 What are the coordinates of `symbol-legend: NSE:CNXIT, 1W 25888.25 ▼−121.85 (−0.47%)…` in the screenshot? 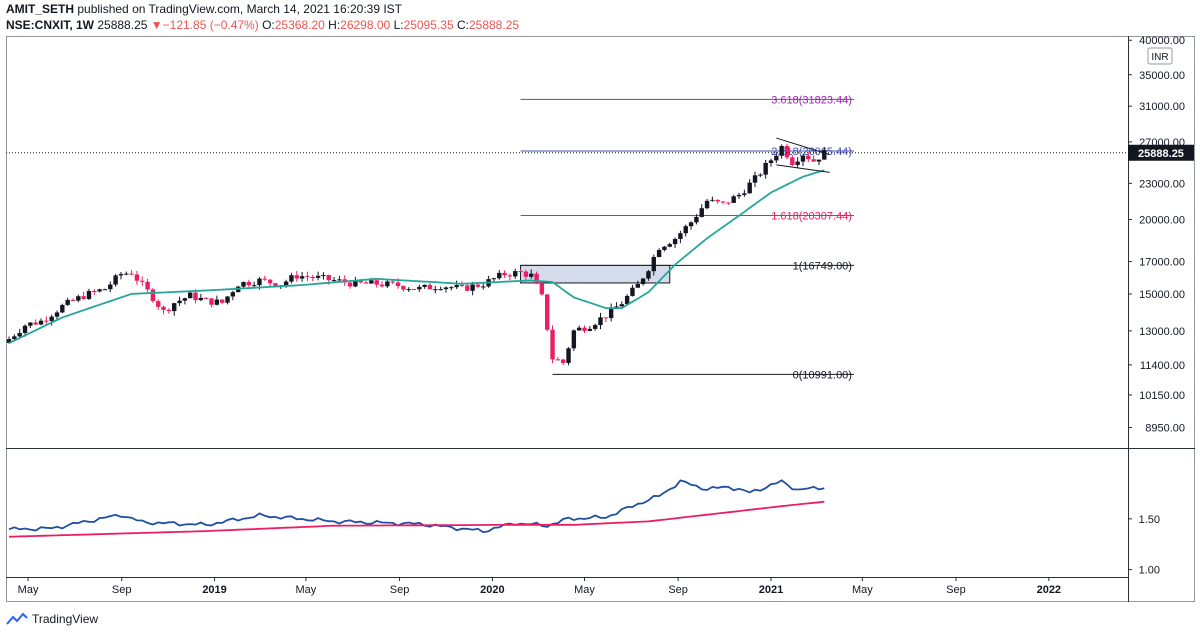 It's located at (262, 25).